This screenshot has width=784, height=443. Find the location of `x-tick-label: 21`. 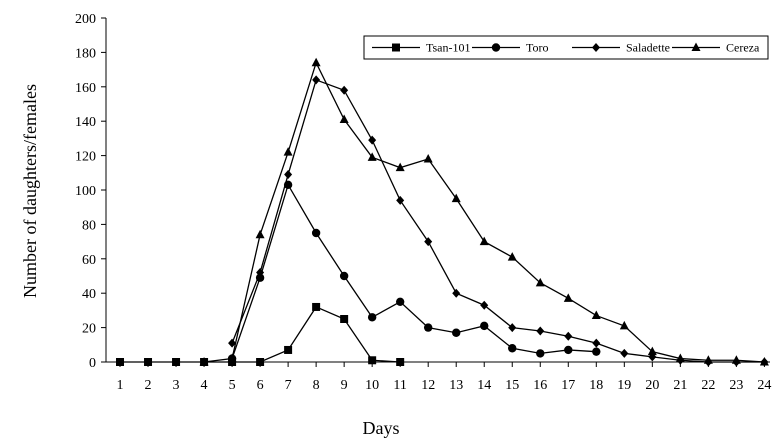

x-tick-label: 21 is located at coordinates (680, 385).